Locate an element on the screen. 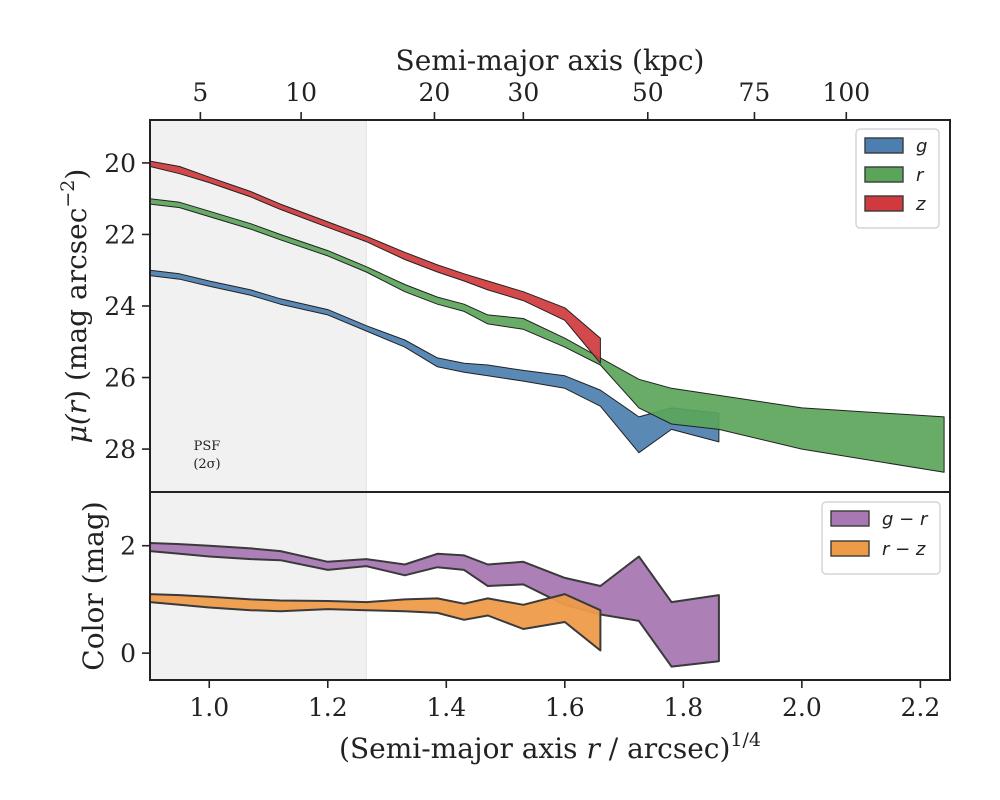 The width and height of the screenshot is (1000, 800). legend-bottom-label-1: r − z is located at coordinates (904, 549).